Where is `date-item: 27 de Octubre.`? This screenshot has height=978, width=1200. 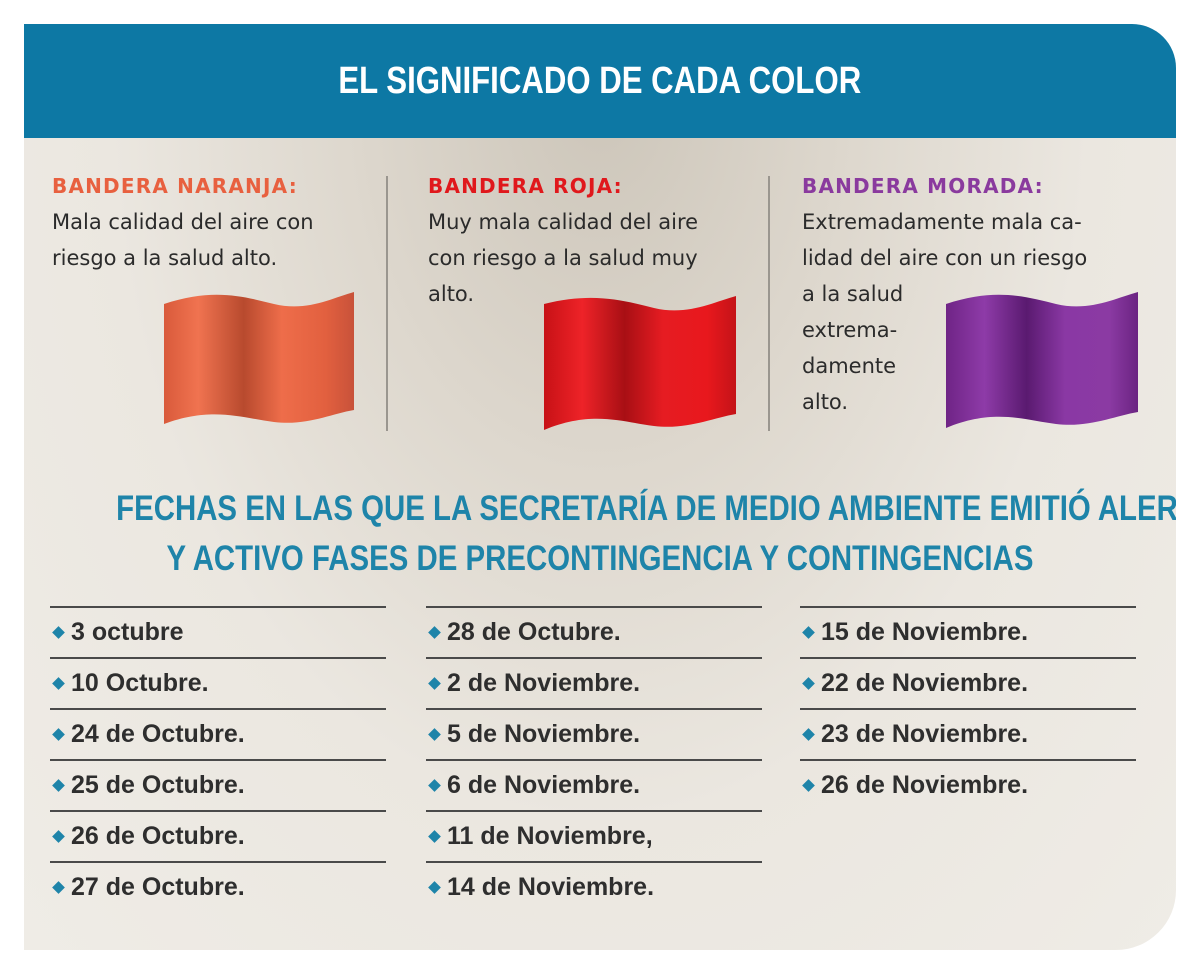 date-item: 27 de Octubre. is located at coordinates (218, 886).